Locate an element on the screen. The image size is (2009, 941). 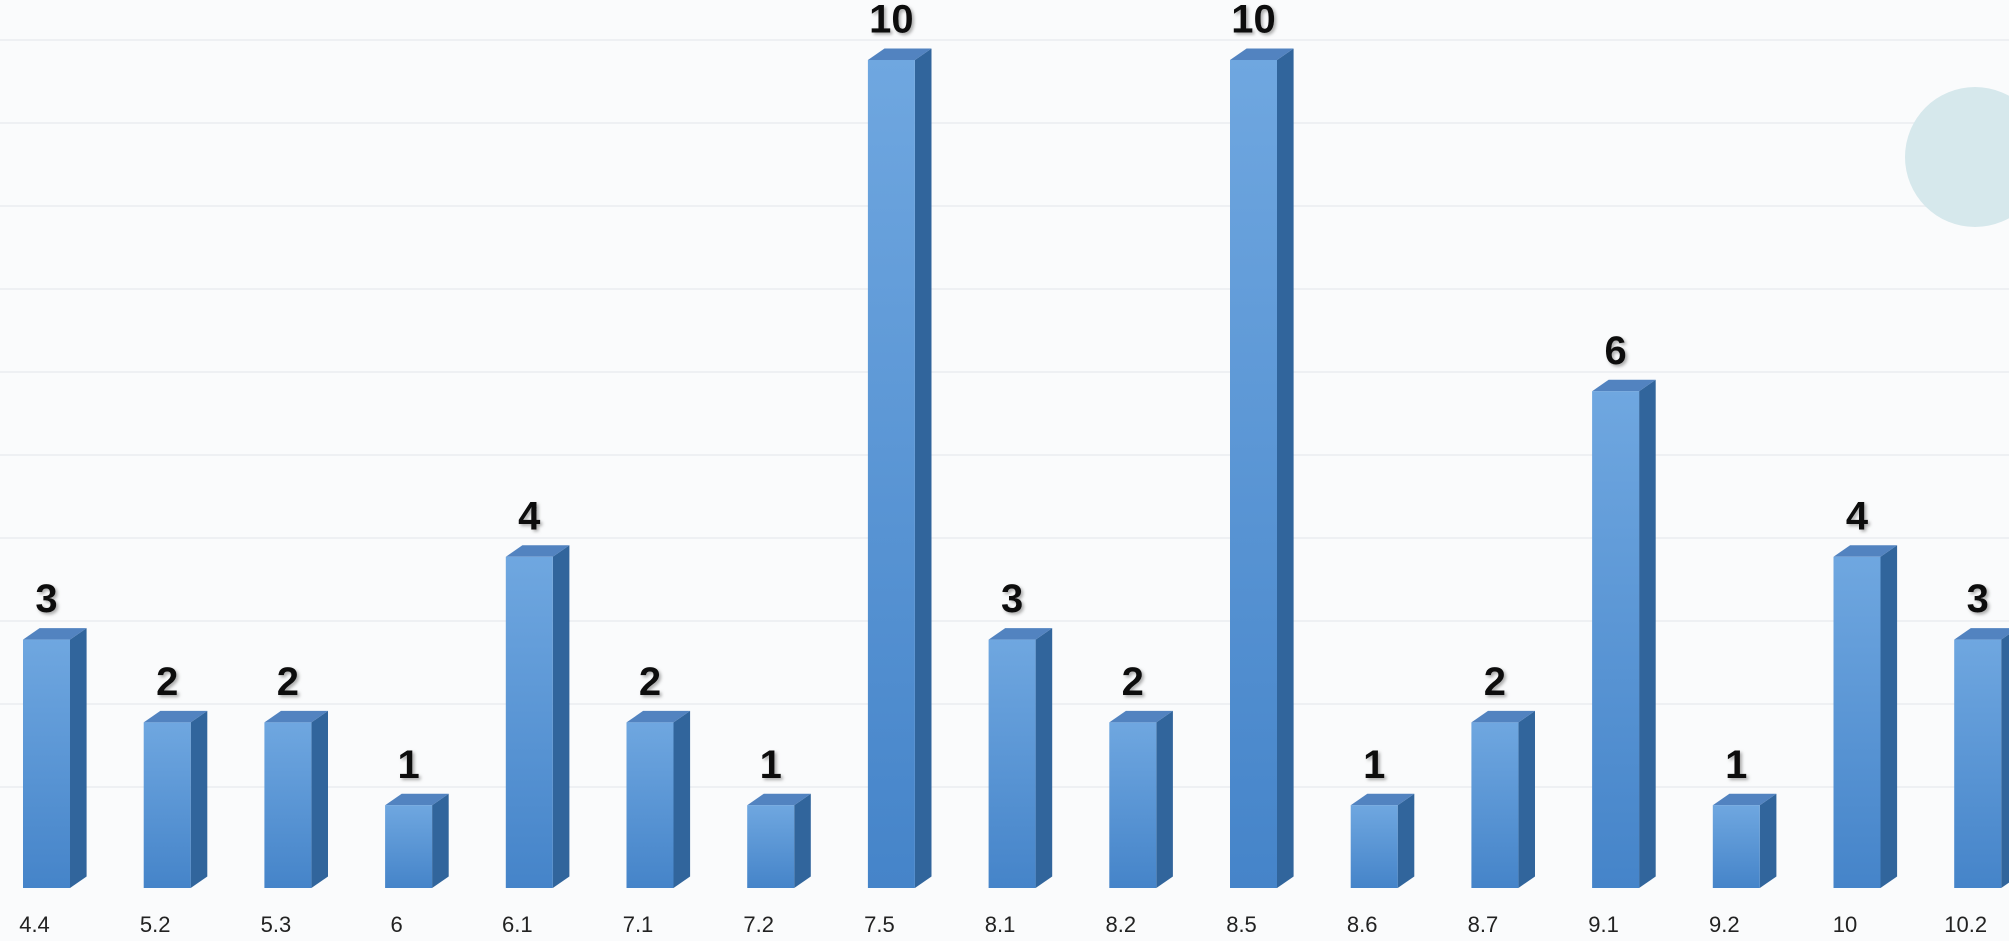
x-tick-label: 7.2 is located at coordinates (758, 924).